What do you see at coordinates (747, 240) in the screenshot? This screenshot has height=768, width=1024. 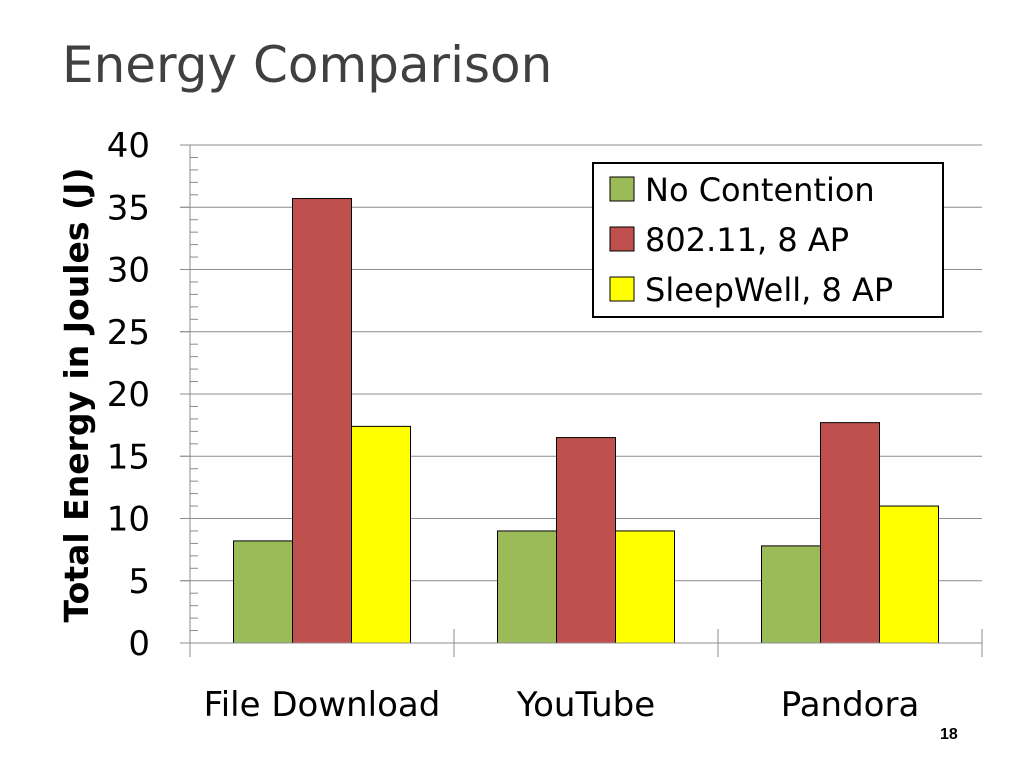 I see `legend-label: 802.11, 8 AP` at bounding box center [747, 240].